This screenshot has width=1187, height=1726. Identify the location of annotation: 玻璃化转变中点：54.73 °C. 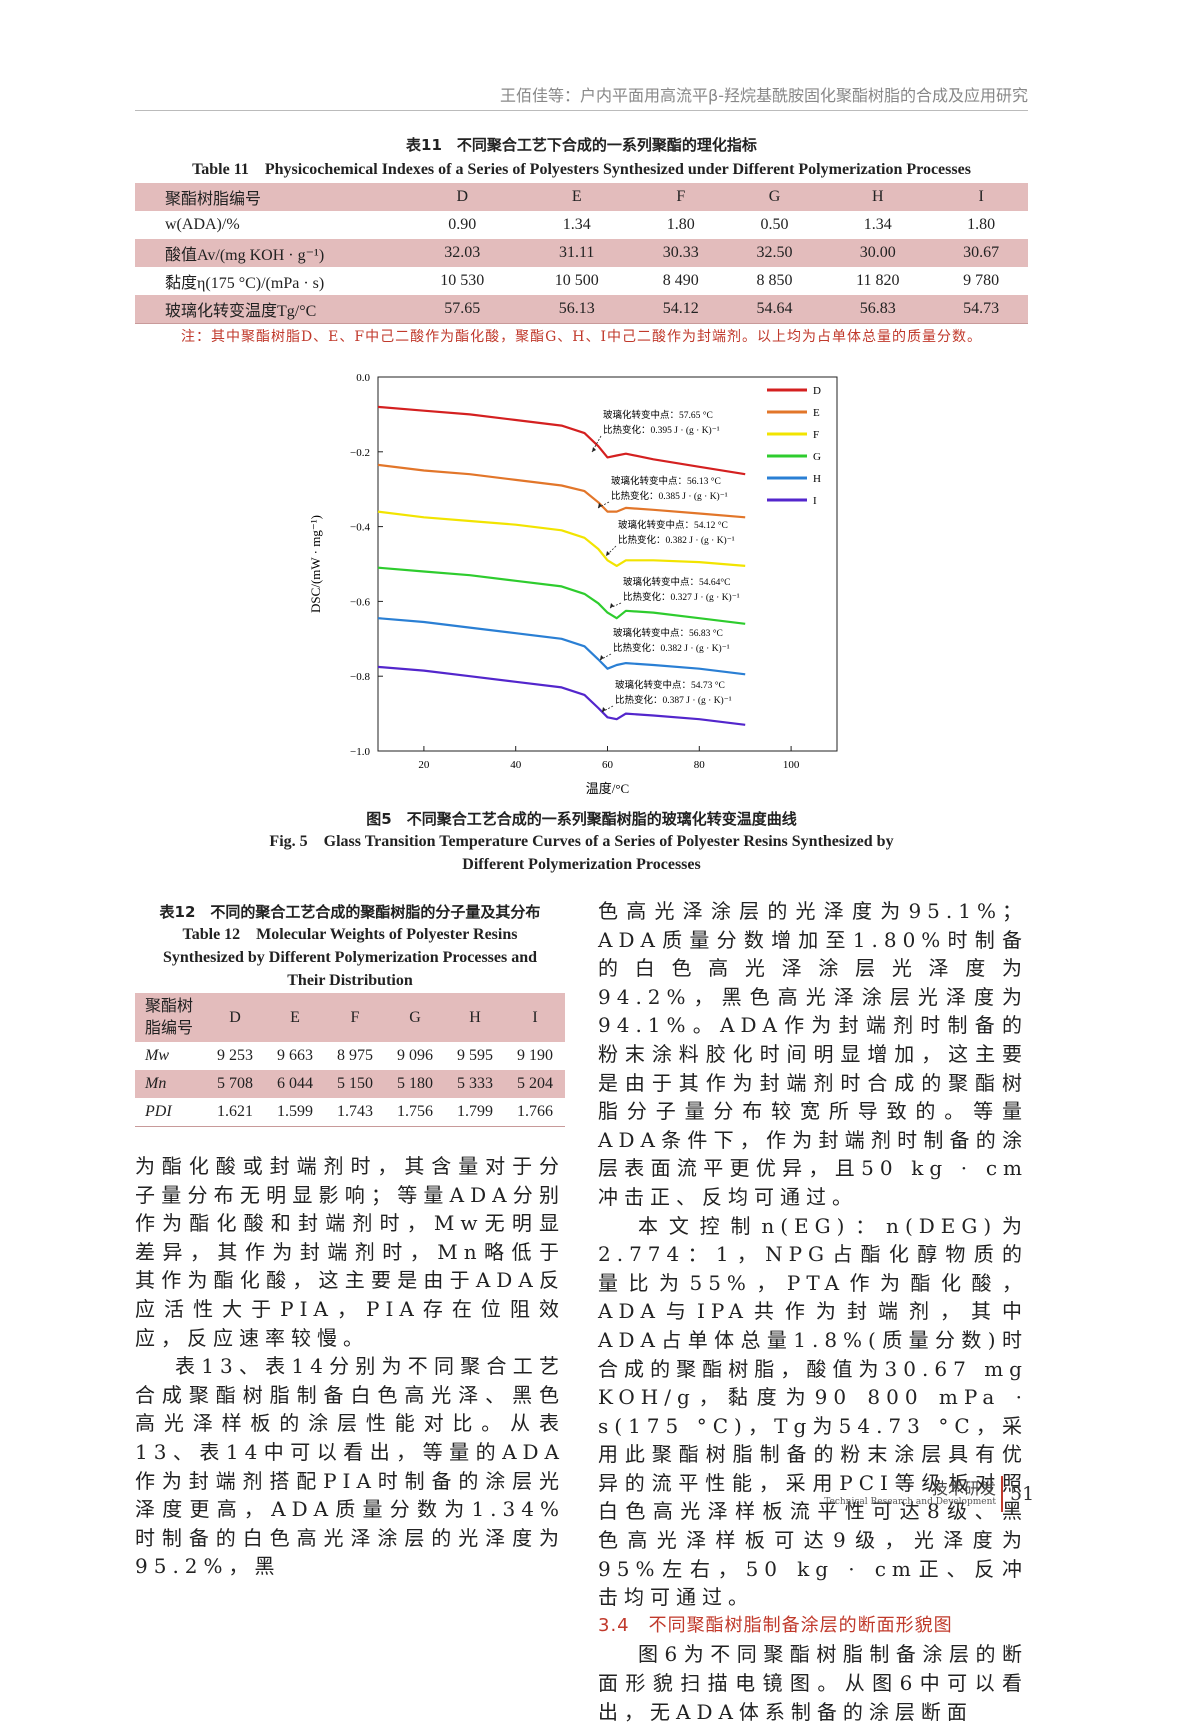
(670, 685).